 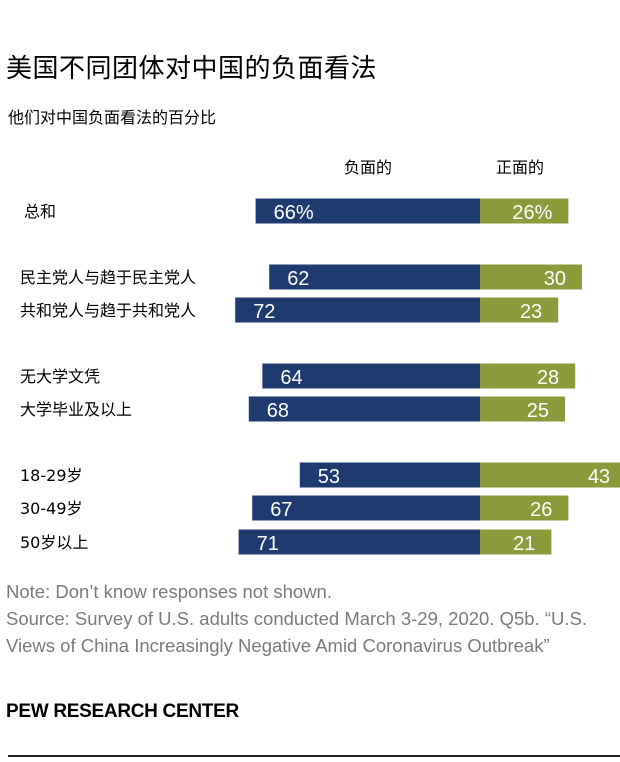 What do you see at coordinates (538, 411) in the screenshot?
I see `value-label-positive: 25` at bounding box center [538, 411].